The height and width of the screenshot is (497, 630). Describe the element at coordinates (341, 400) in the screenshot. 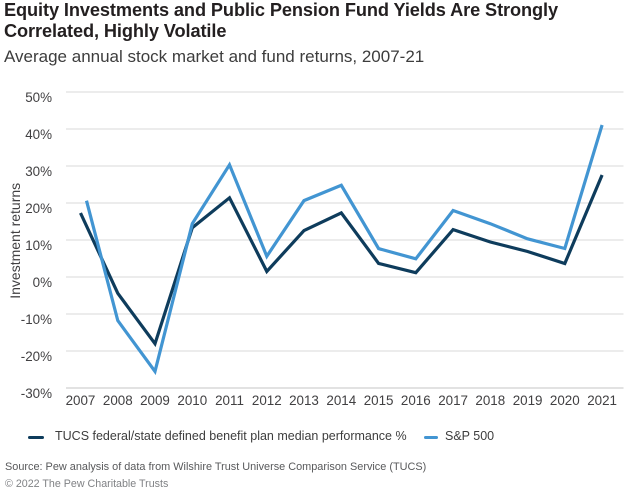

I see `svg-text: 2014` at that location.